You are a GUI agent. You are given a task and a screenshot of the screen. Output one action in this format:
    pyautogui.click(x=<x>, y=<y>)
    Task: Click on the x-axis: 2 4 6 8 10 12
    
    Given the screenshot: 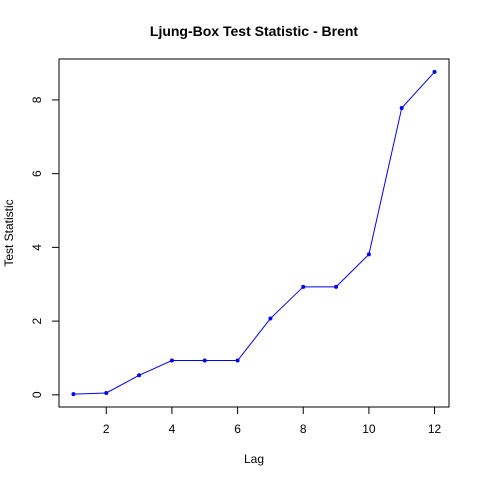 What is the action you would take?
    pyautogui.click(x=272, y=421)
    